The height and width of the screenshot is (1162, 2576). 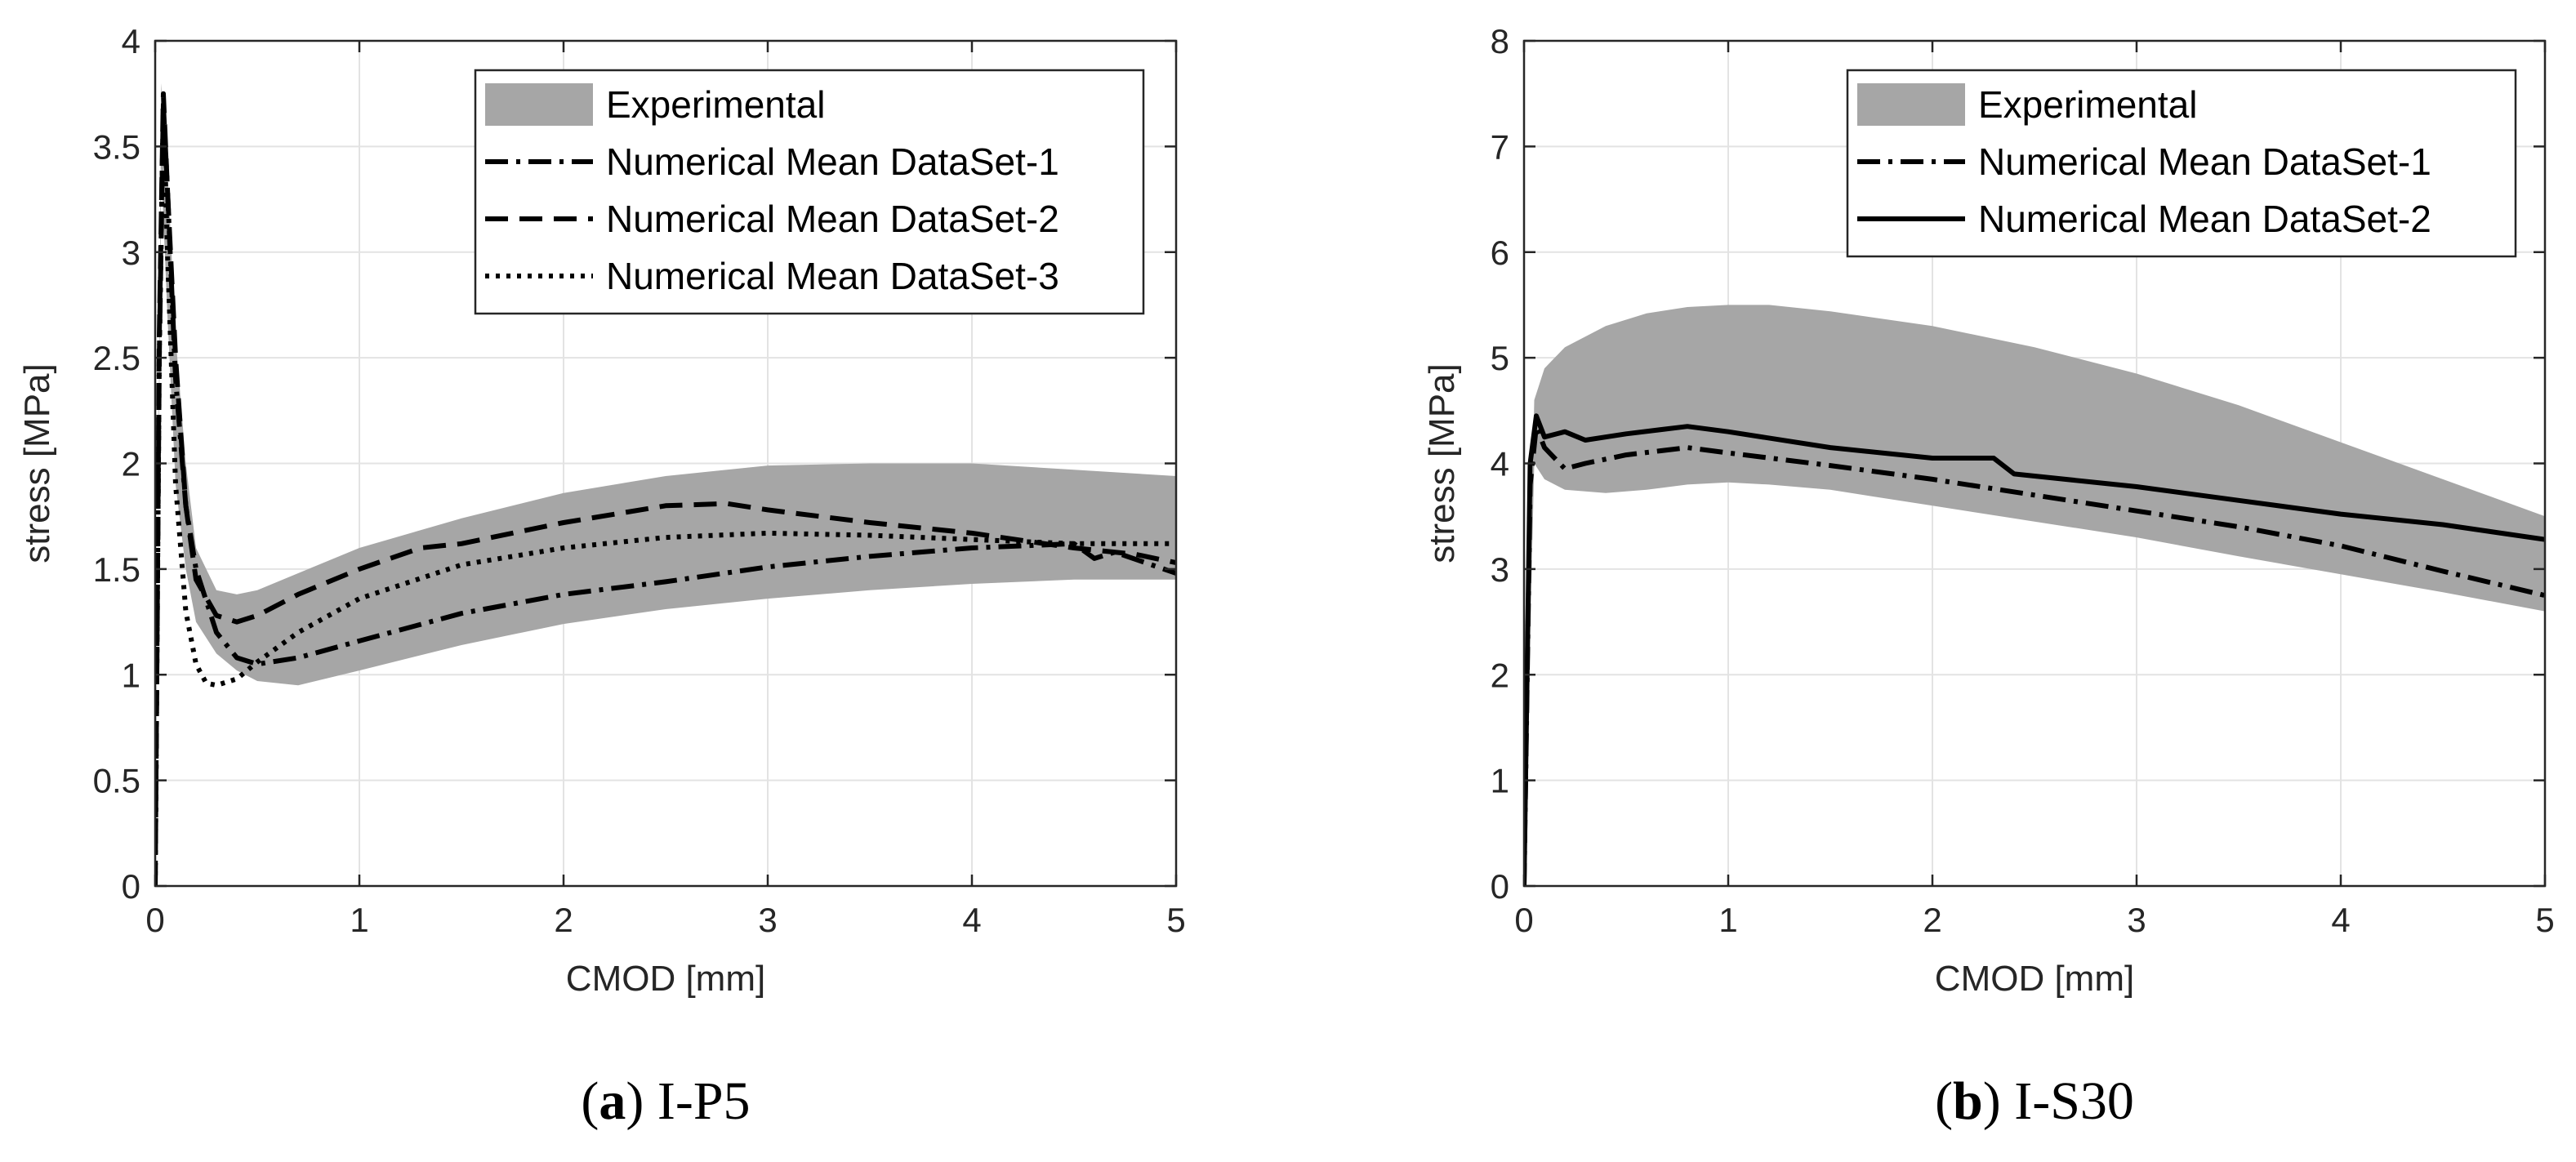 I want to click on y-tick-label: 1.5, so click(x=116, y=569).